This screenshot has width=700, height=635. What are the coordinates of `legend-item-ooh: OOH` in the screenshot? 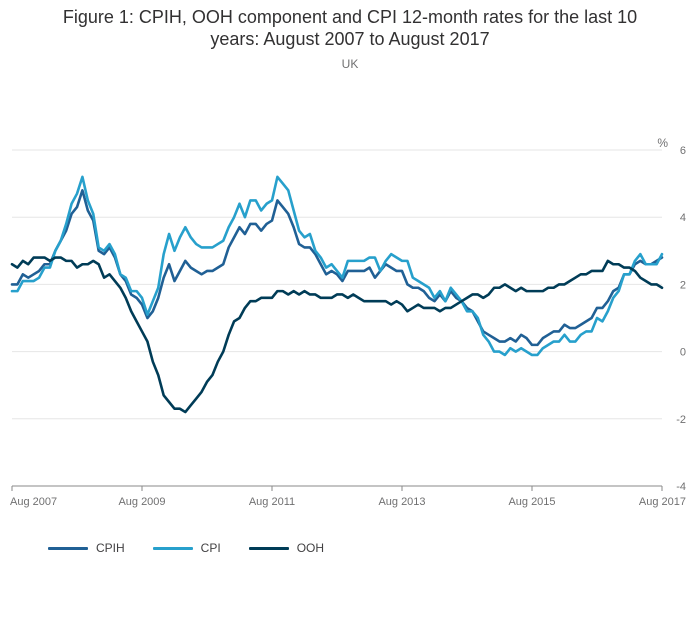 It's located at (286, 548).